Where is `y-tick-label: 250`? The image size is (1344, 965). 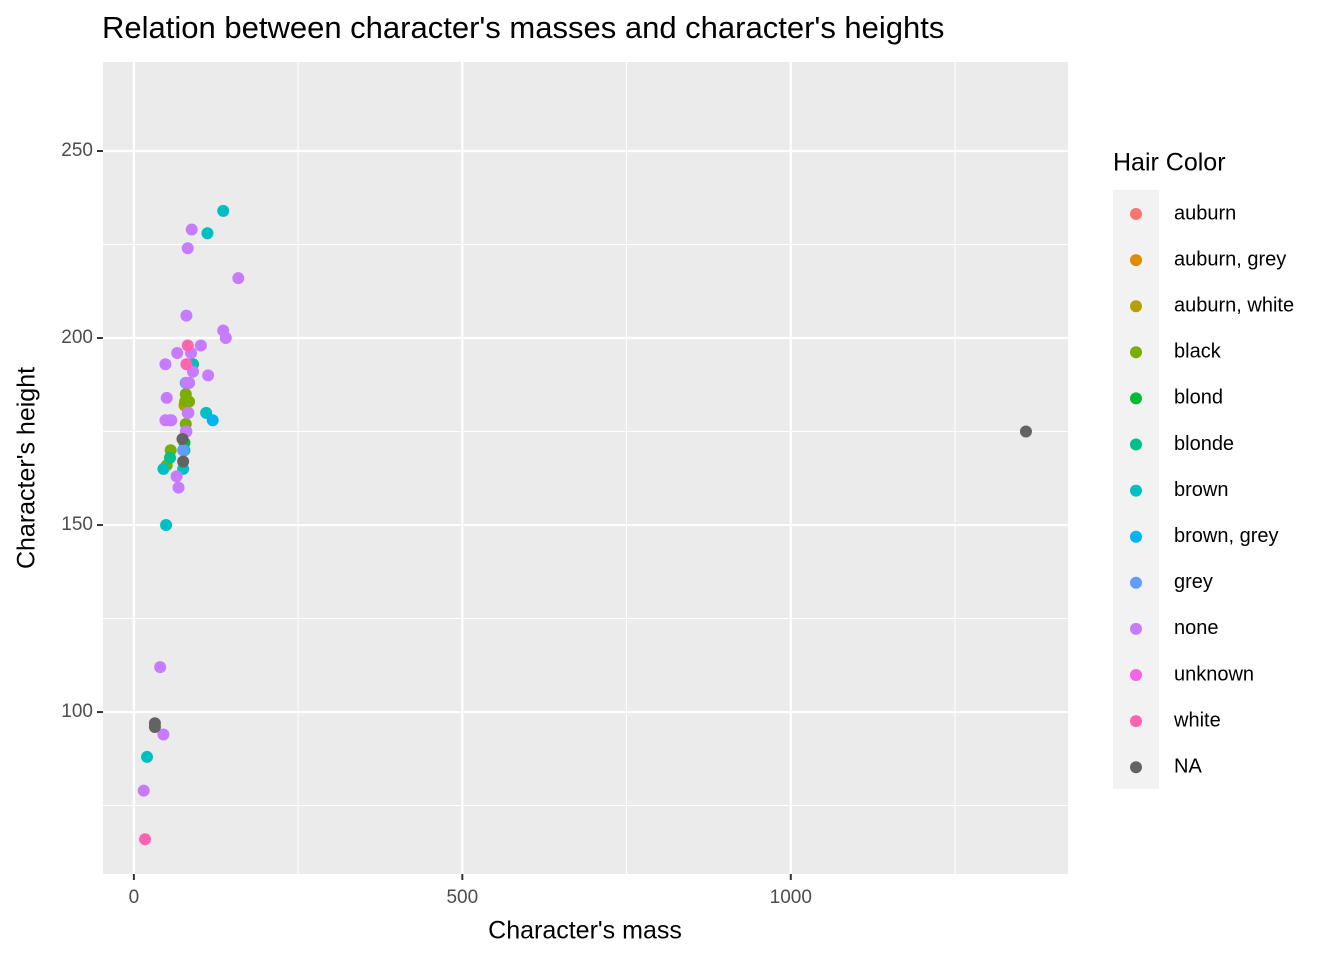
y-tick-label: 250 is located at coordinates (77, 150).